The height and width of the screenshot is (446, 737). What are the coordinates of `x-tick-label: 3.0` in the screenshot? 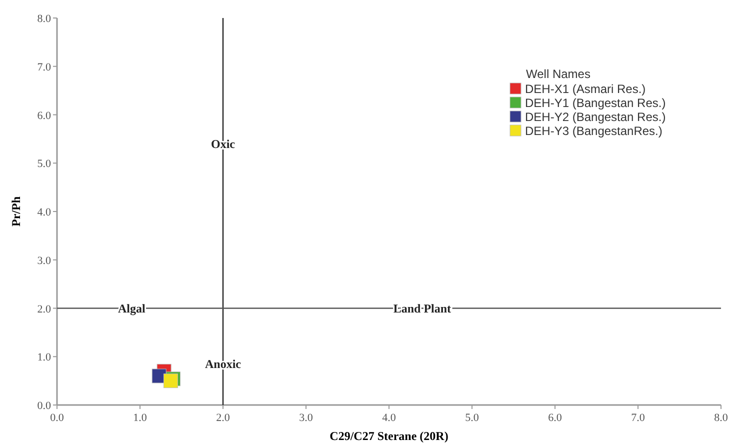 It's located at (306, 418).